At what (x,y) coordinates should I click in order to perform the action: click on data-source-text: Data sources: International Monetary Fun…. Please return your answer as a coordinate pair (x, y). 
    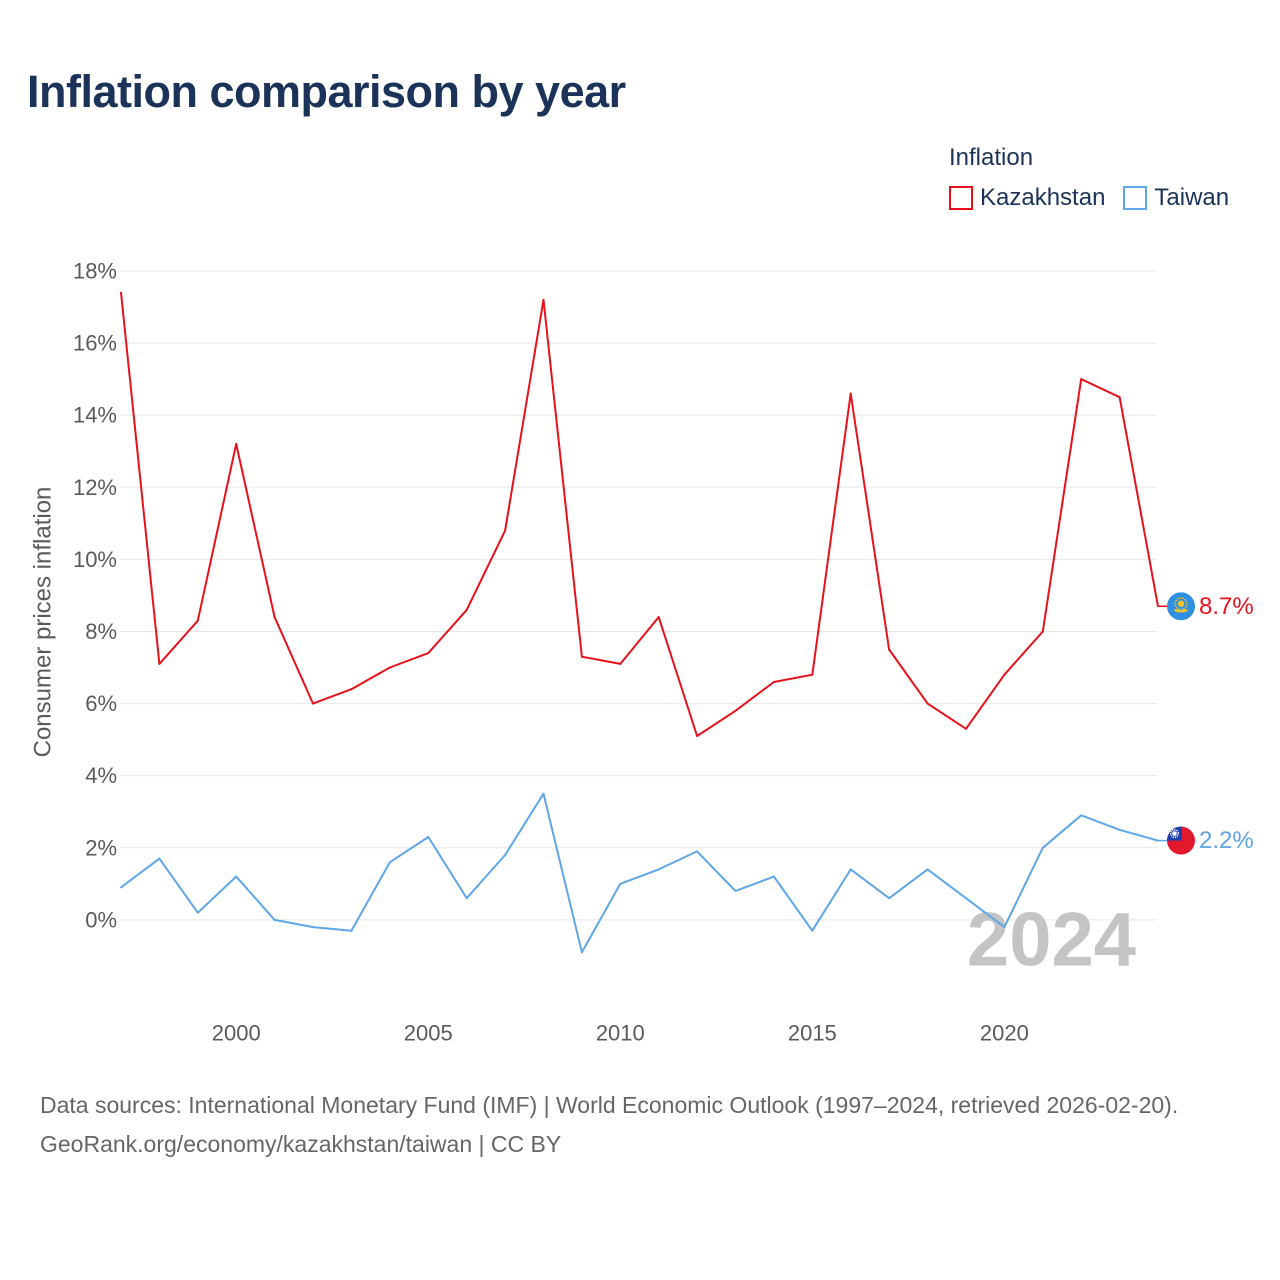
    Looking at the image, I should click on (609, 1105).